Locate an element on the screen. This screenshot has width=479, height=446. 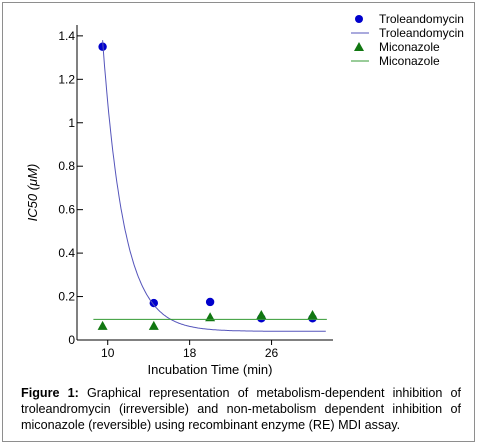
y-tick-label: 0.2 is located at coordinates (66, 297).